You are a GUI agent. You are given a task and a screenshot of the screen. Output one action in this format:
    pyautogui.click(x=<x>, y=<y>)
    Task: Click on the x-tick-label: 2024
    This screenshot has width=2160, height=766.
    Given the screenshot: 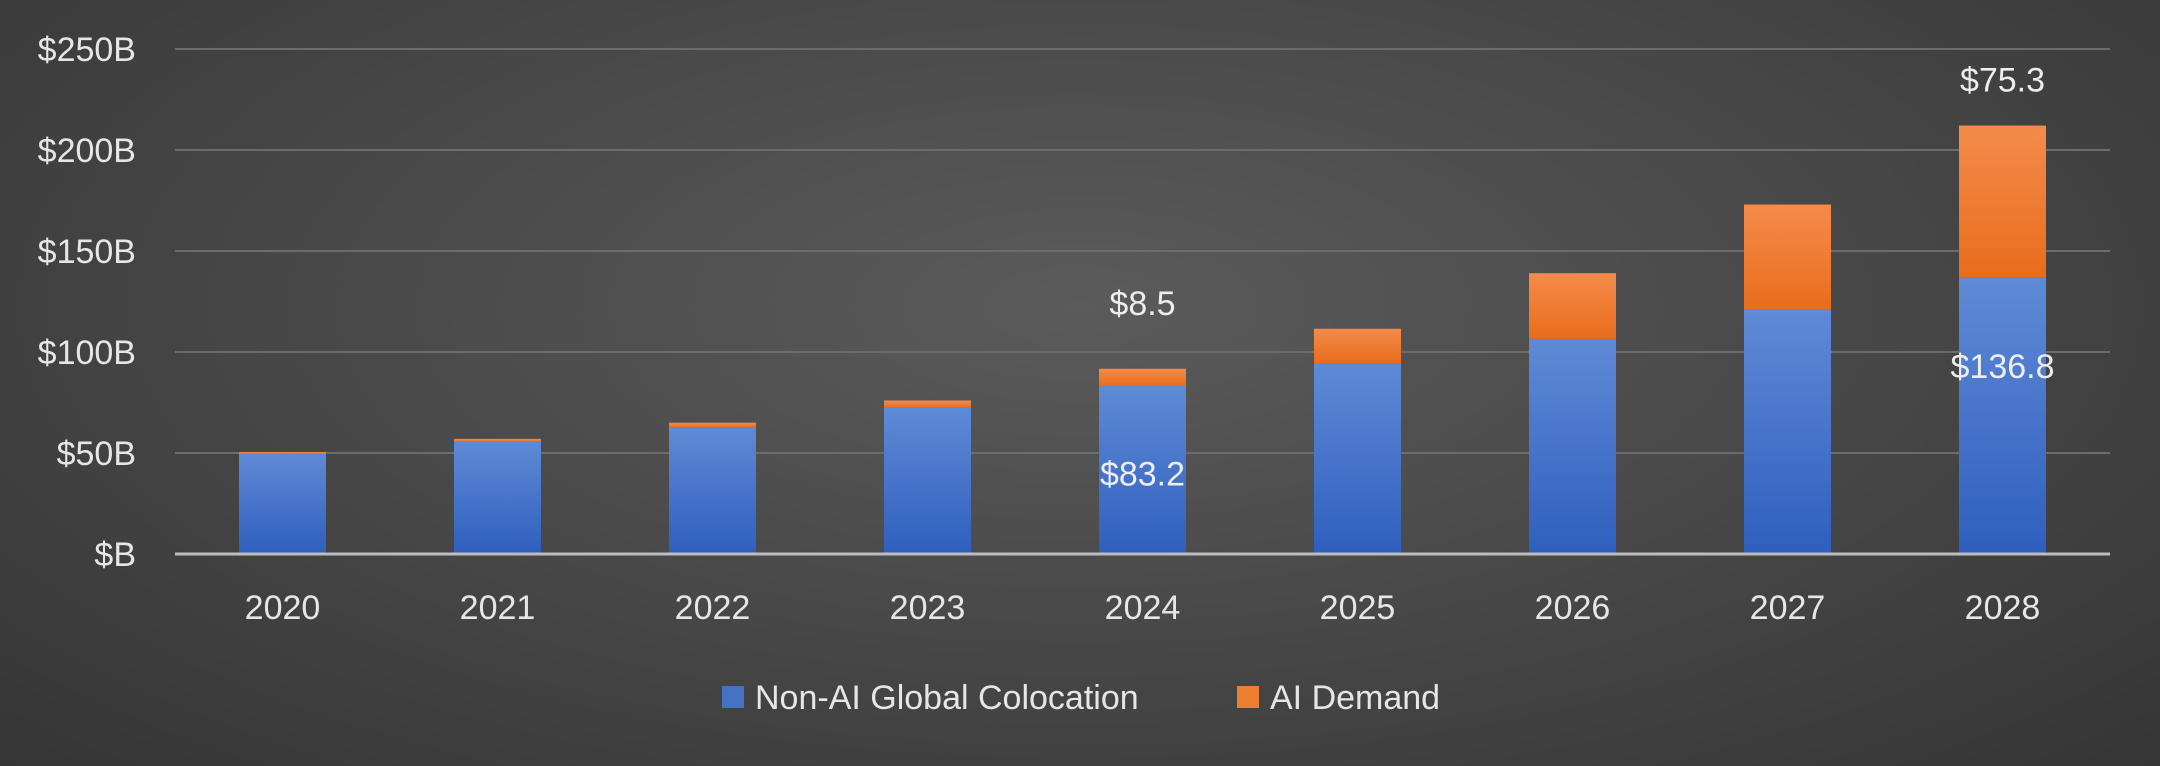 What is the action you would take?
    pyautogui.click(x=1143, y=608)
    